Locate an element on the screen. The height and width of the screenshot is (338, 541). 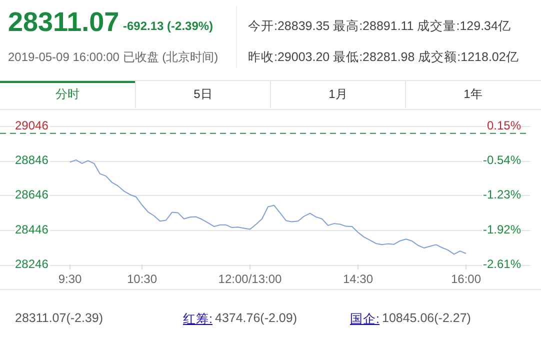
y2-tick-label: -2.61% is located at coordinates (502, 263).